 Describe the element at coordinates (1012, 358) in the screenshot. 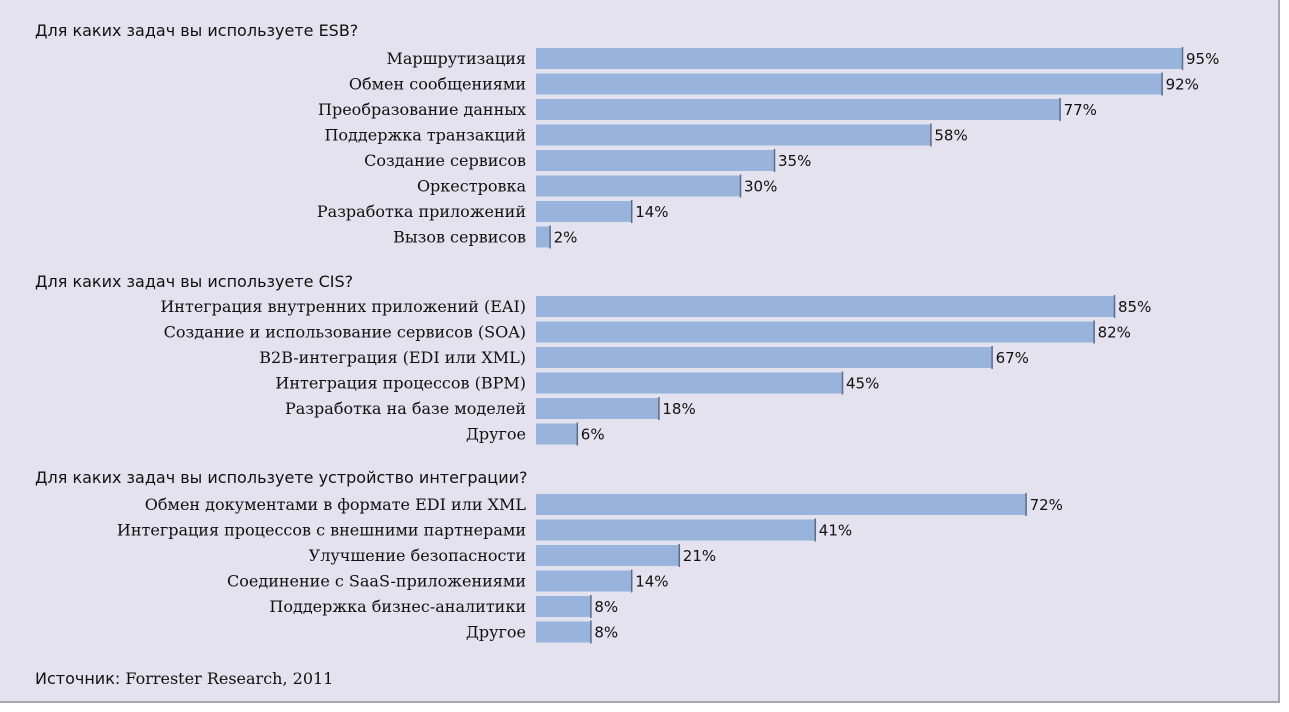

I see `value-label: 67%` at that location.